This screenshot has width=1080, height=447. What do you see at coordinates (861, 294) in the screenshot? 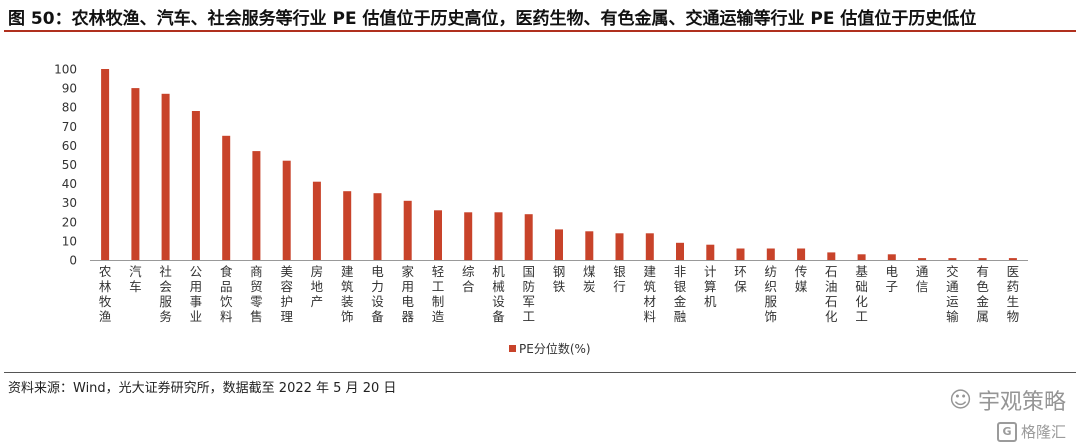
I see `x-tick-label: 基础化工` at bounding box center [861, 294].